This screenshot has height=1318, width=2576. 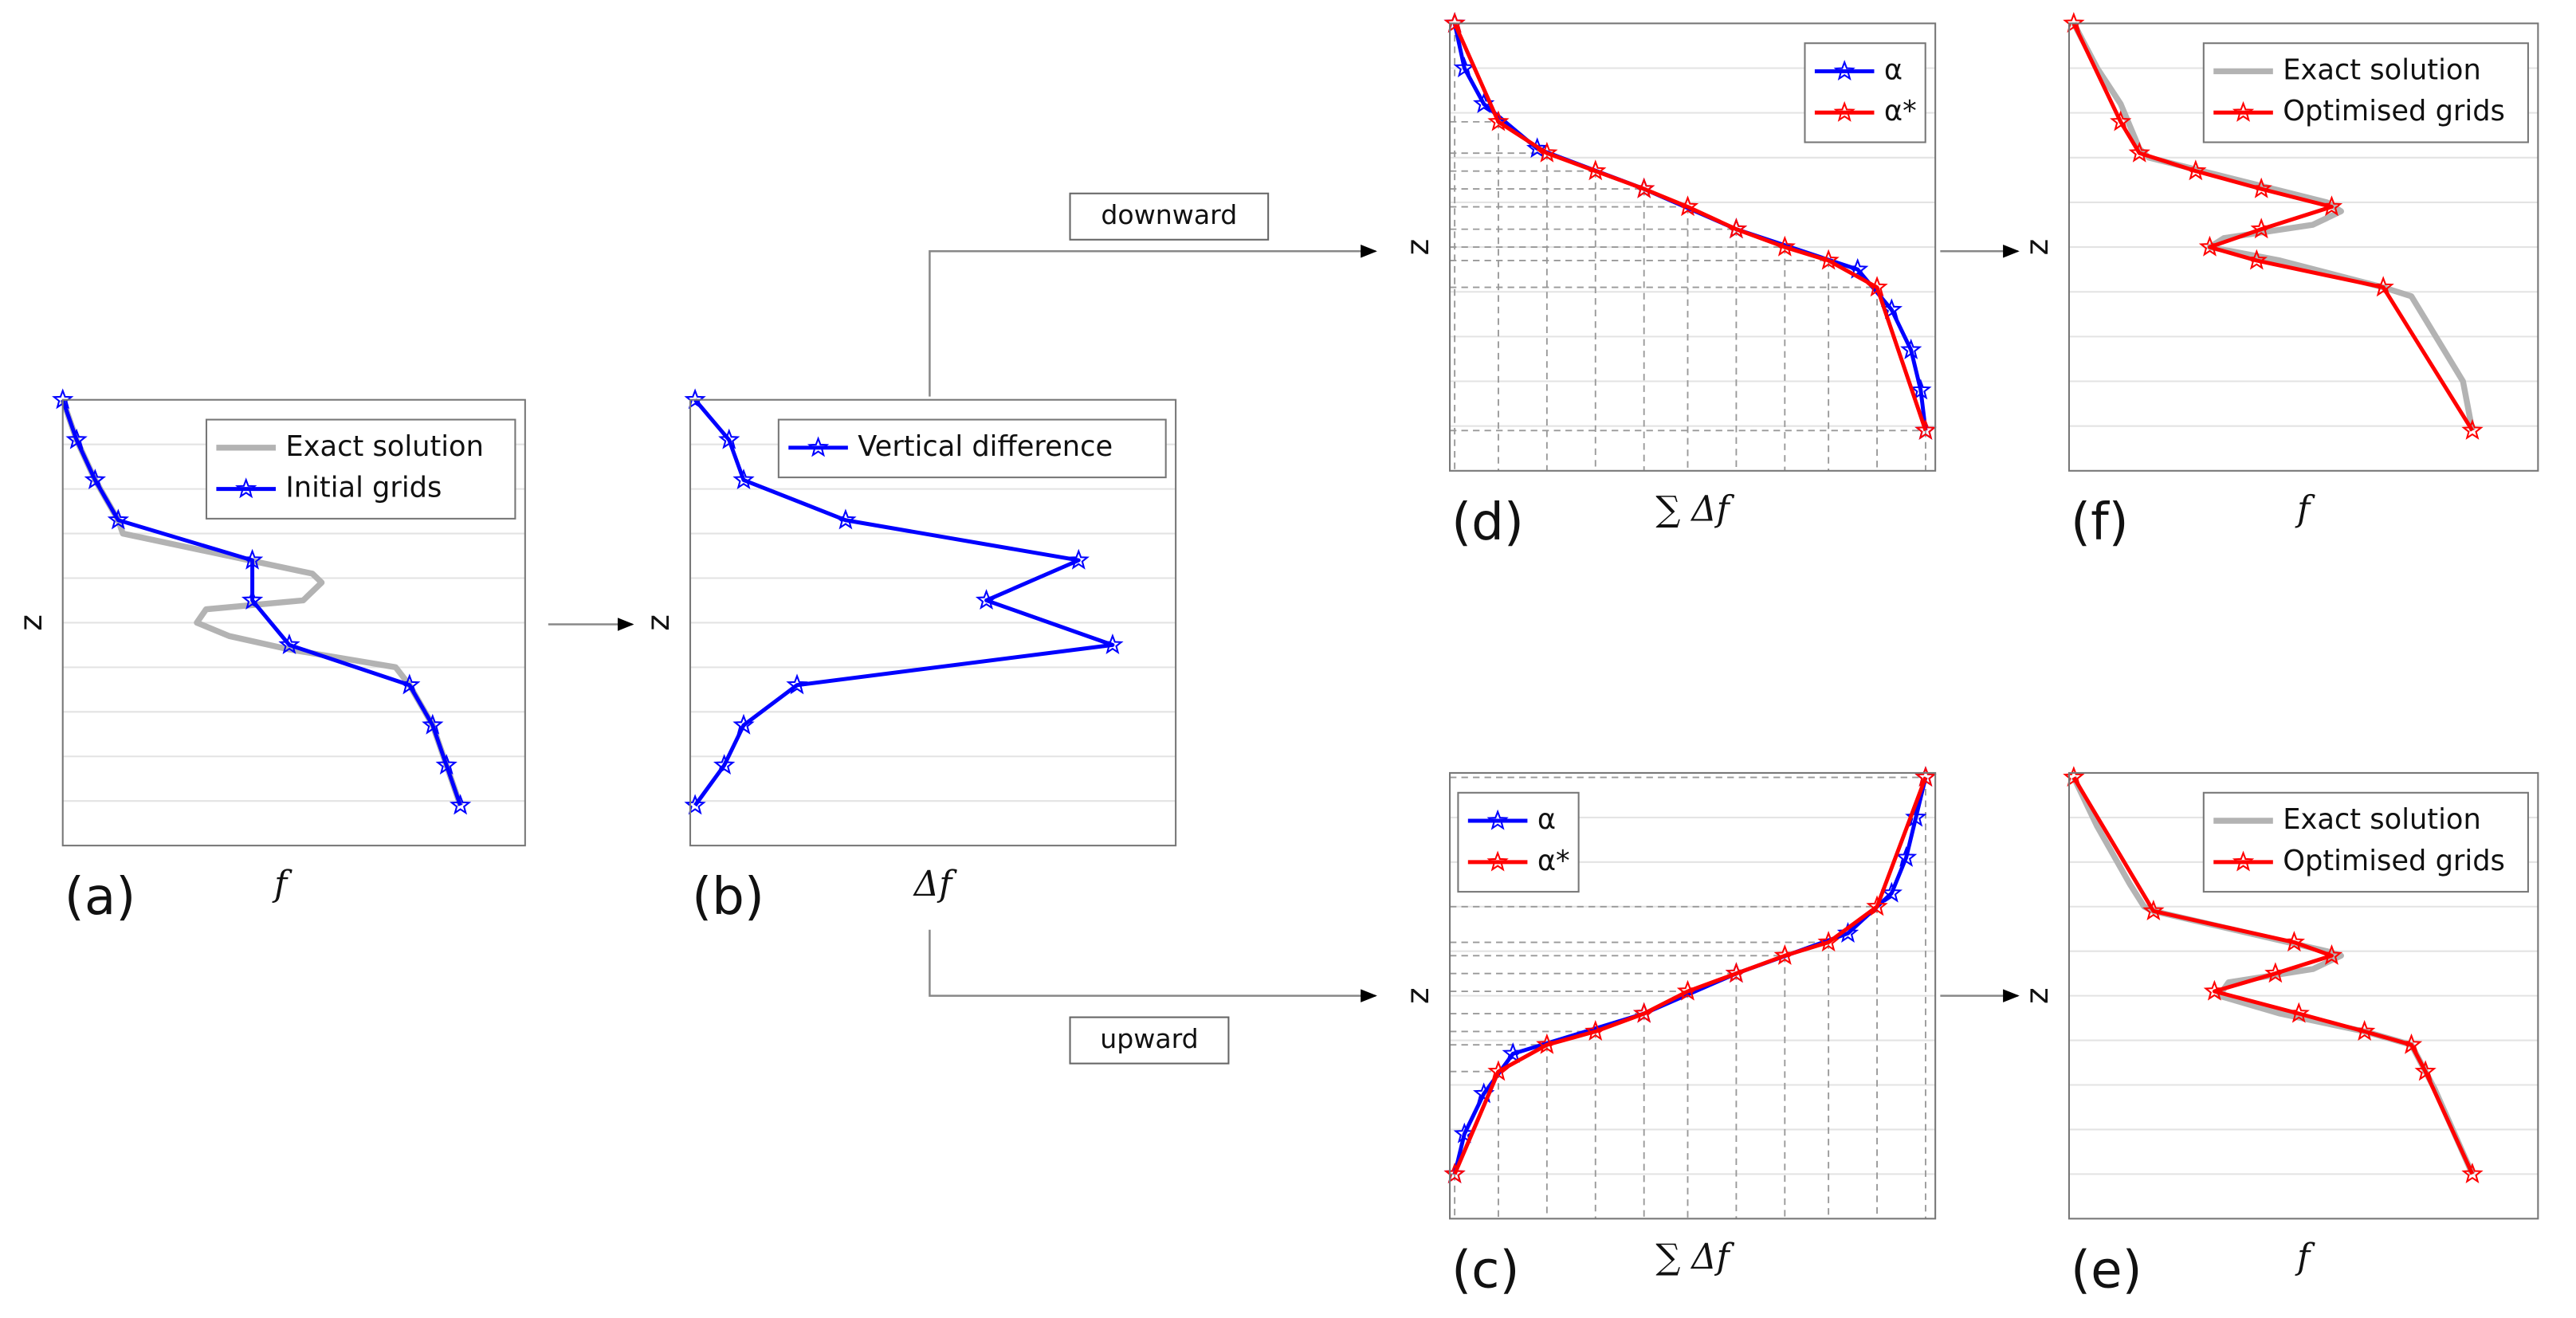 I want to click on panel-label: (e), so click(x=2106, y=1270).